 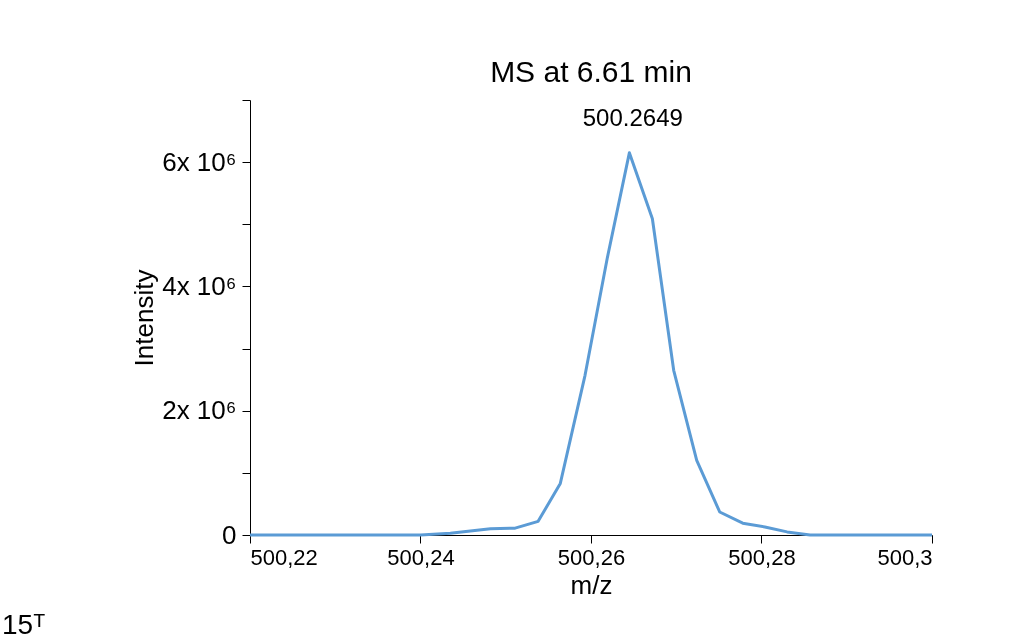 I want to click on y-tick-label: 4x 10⁶, so click(x=199, y=285).